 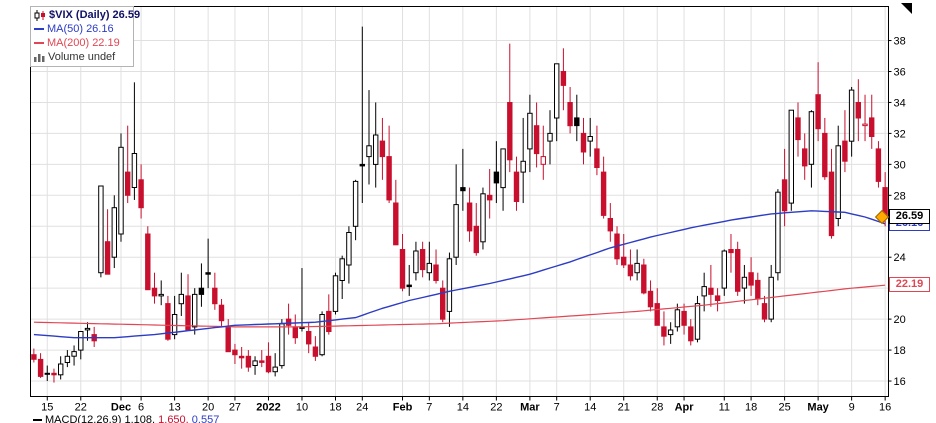 I want to click on legend-ma200-row: MA(200) 22.19, so click(x=83, y=43).